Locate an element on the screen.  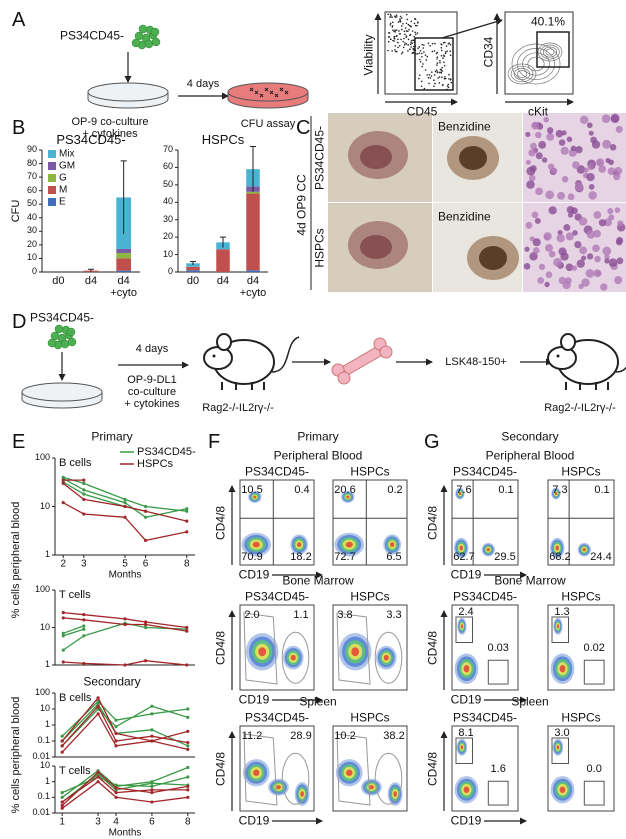
chart-subtitle: B cells is located at coordinates (75, 462).